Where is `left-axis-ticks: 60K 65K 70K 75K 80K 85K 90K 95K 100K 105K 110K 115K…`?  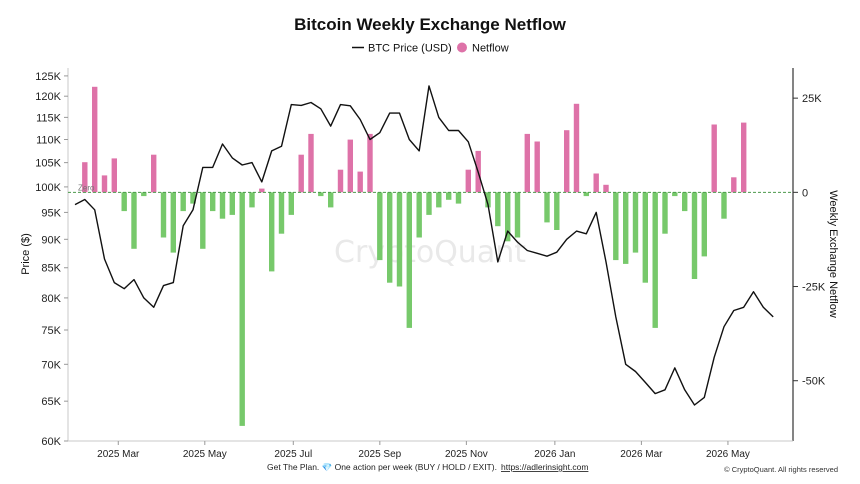 left-axis-ticks: 60K 65K 70K 75K 80K 85K 90K 95K 100K 105K 110K 115K… is located at coordinates (51, 259).